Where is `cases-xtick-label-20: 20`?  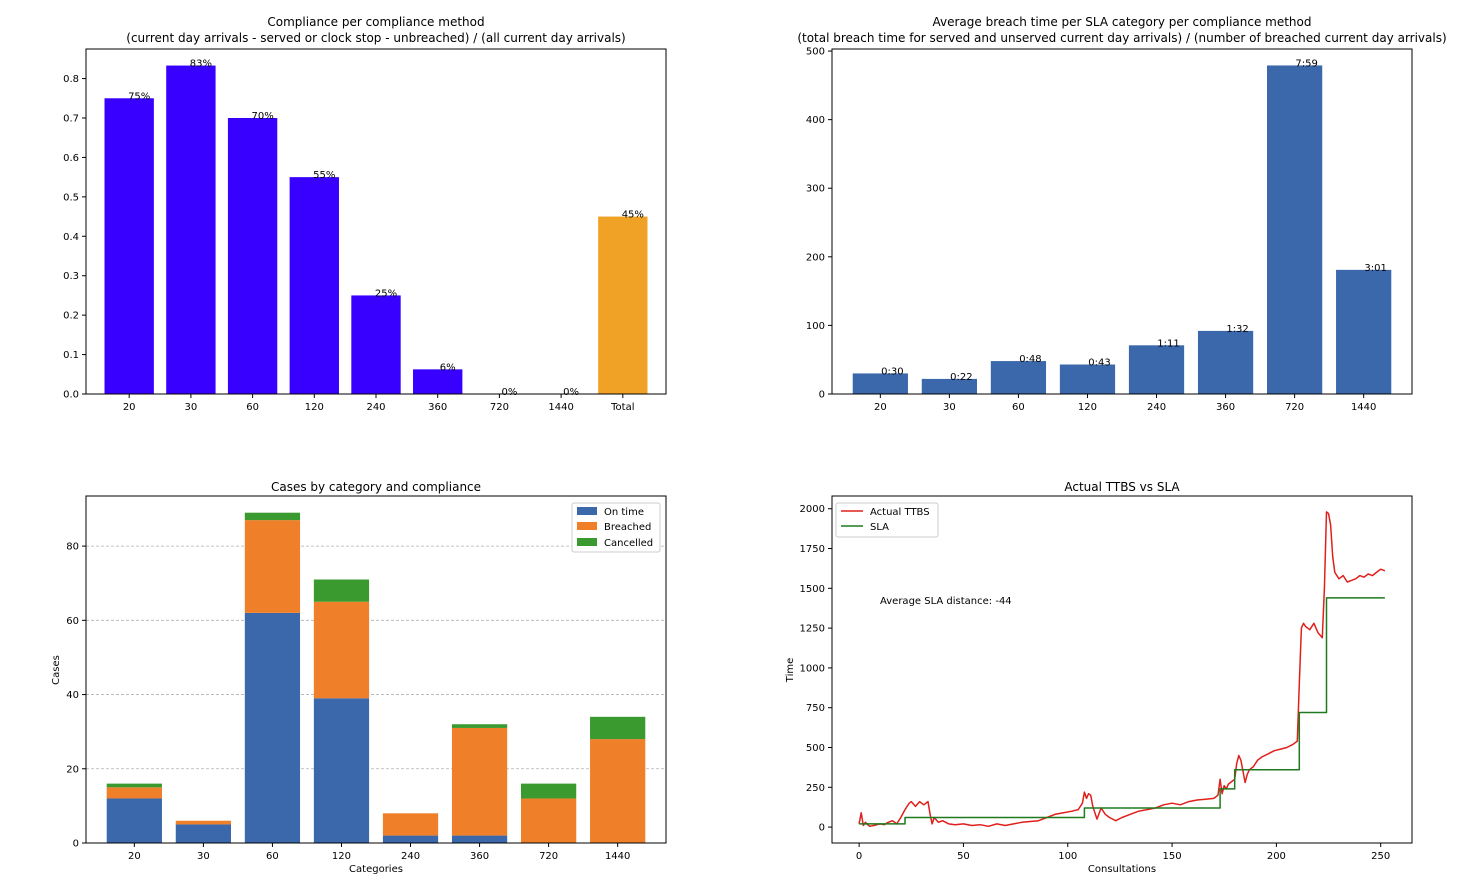
cases-xtick-label-20: 20 is located at coordinates (134, 856).